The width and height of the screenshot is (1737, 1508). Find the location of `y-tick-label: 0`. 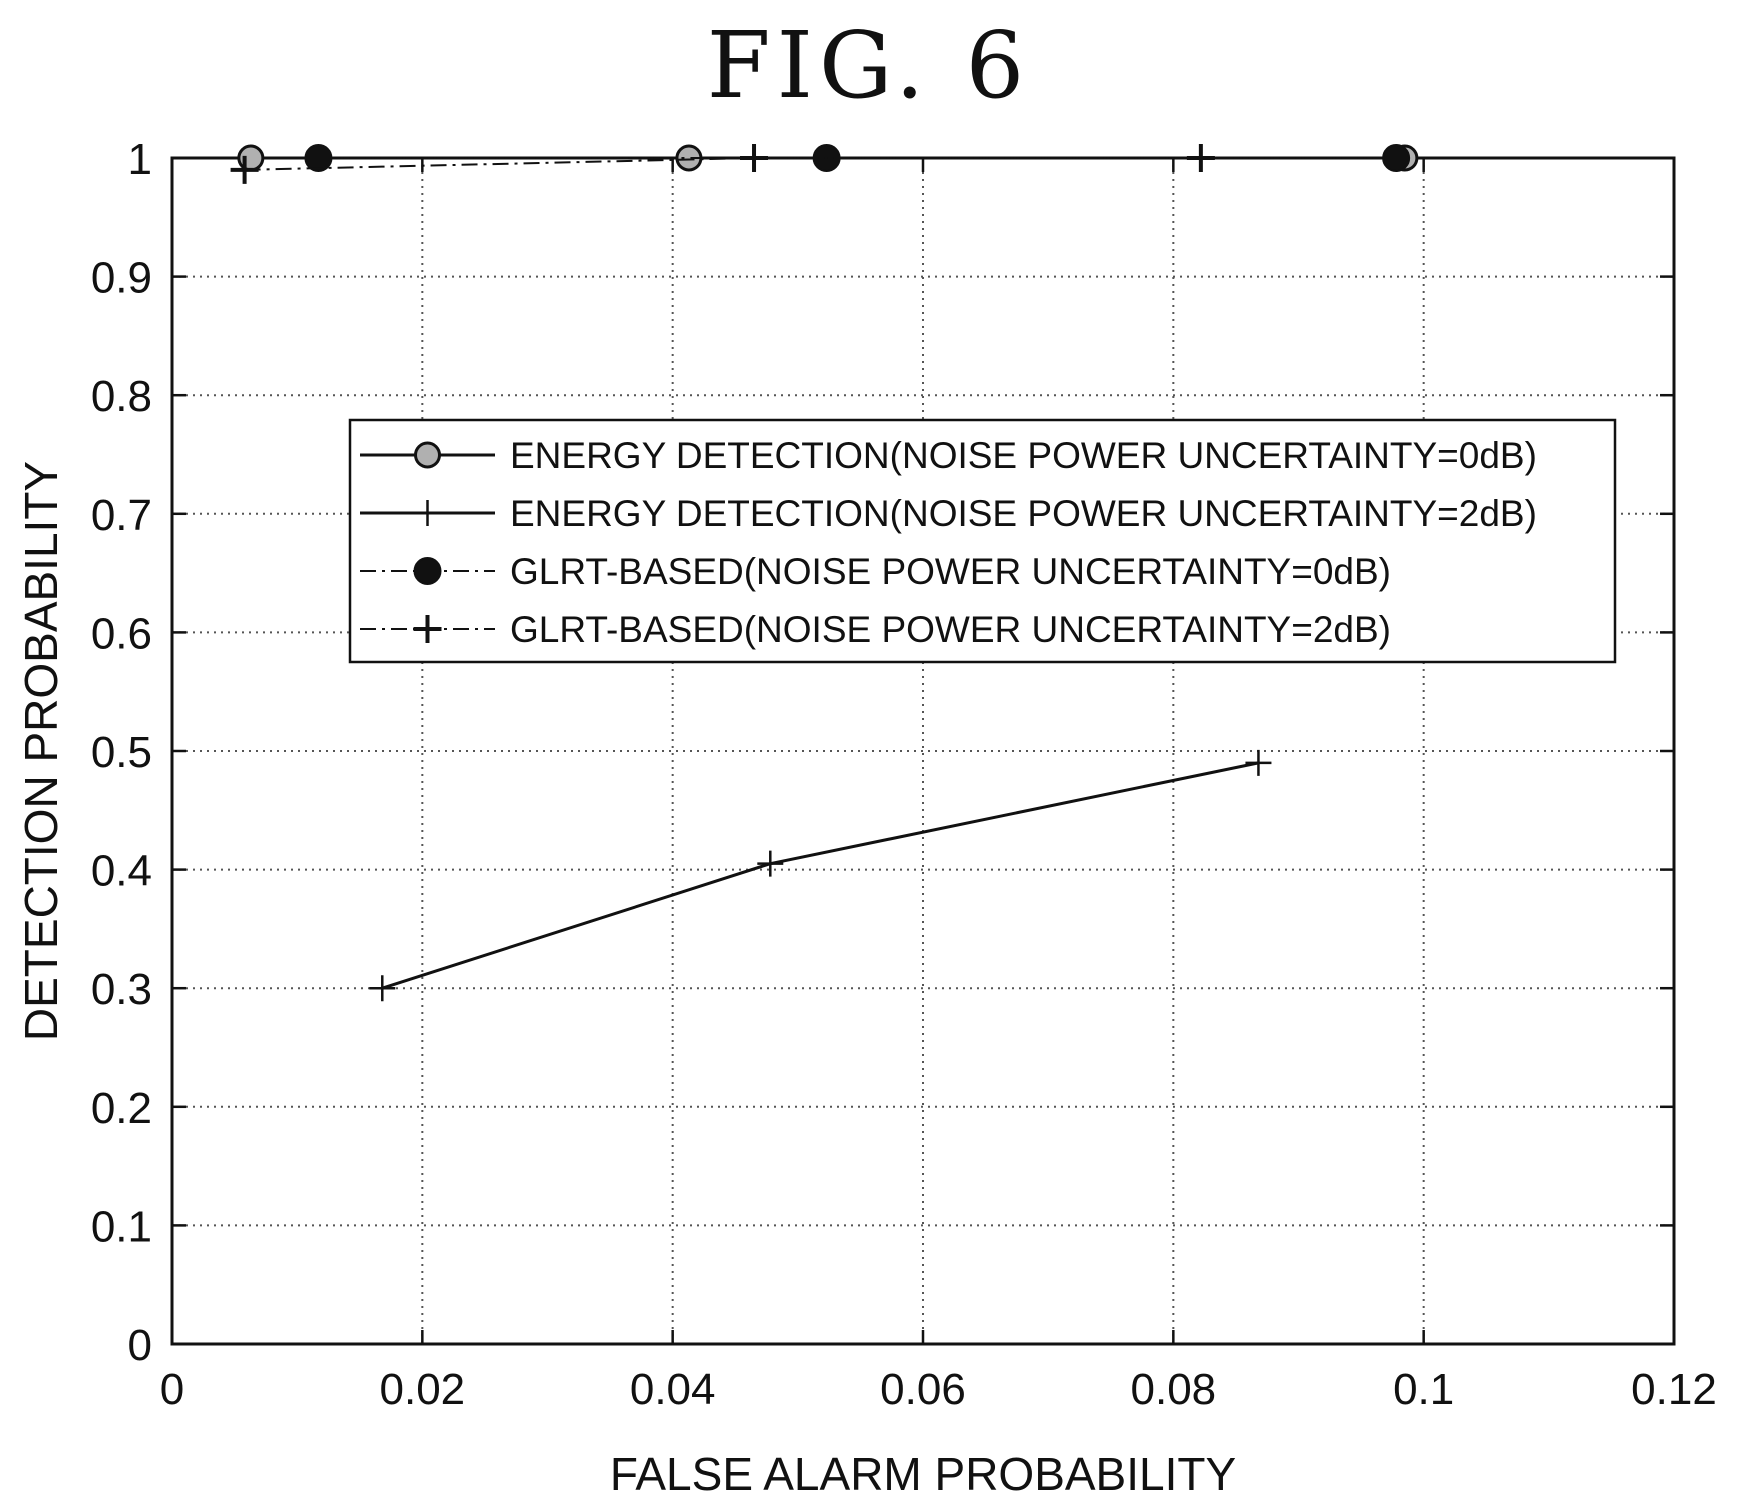

y-tick-label: 0 is located at coordinates (140, 1345).